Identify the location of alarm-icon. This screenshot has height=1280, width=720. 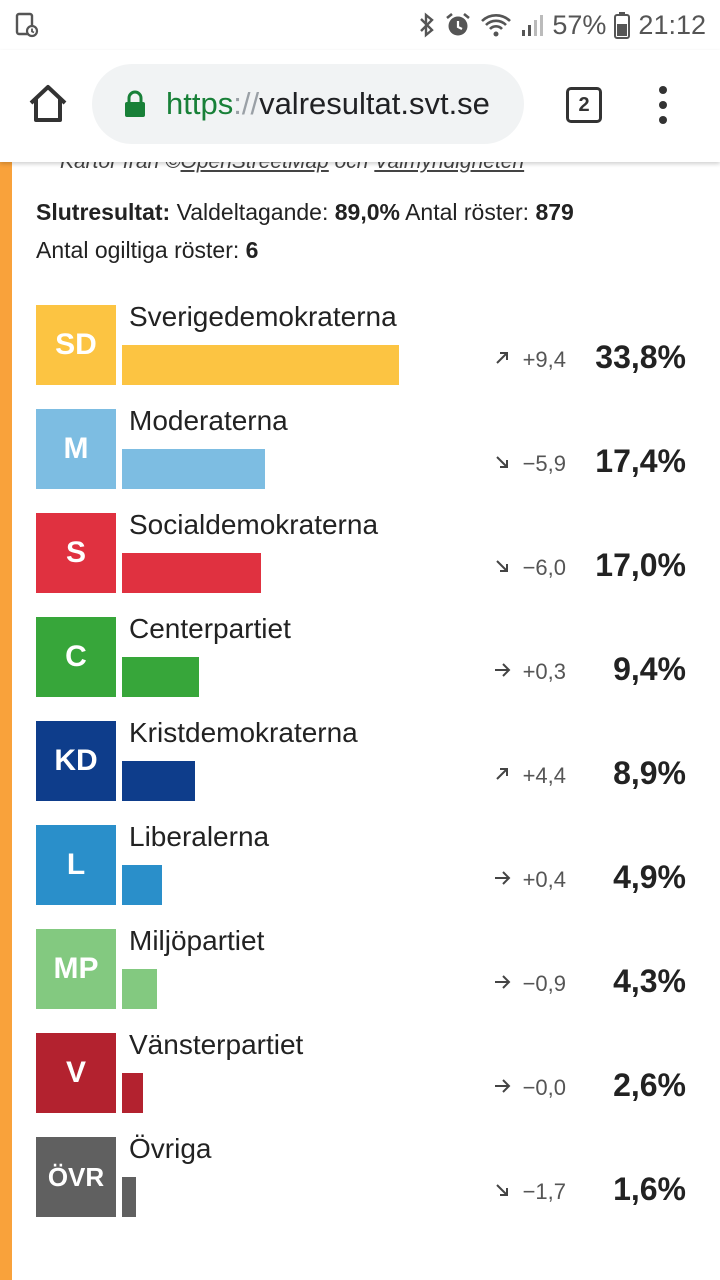
(458, 25).